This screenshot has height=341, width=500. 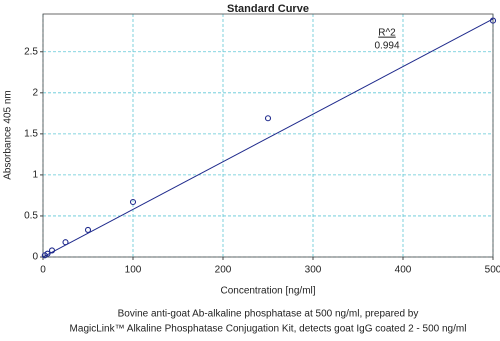 I want to click on x-tick-label: 400, so click(x=403, y=270).